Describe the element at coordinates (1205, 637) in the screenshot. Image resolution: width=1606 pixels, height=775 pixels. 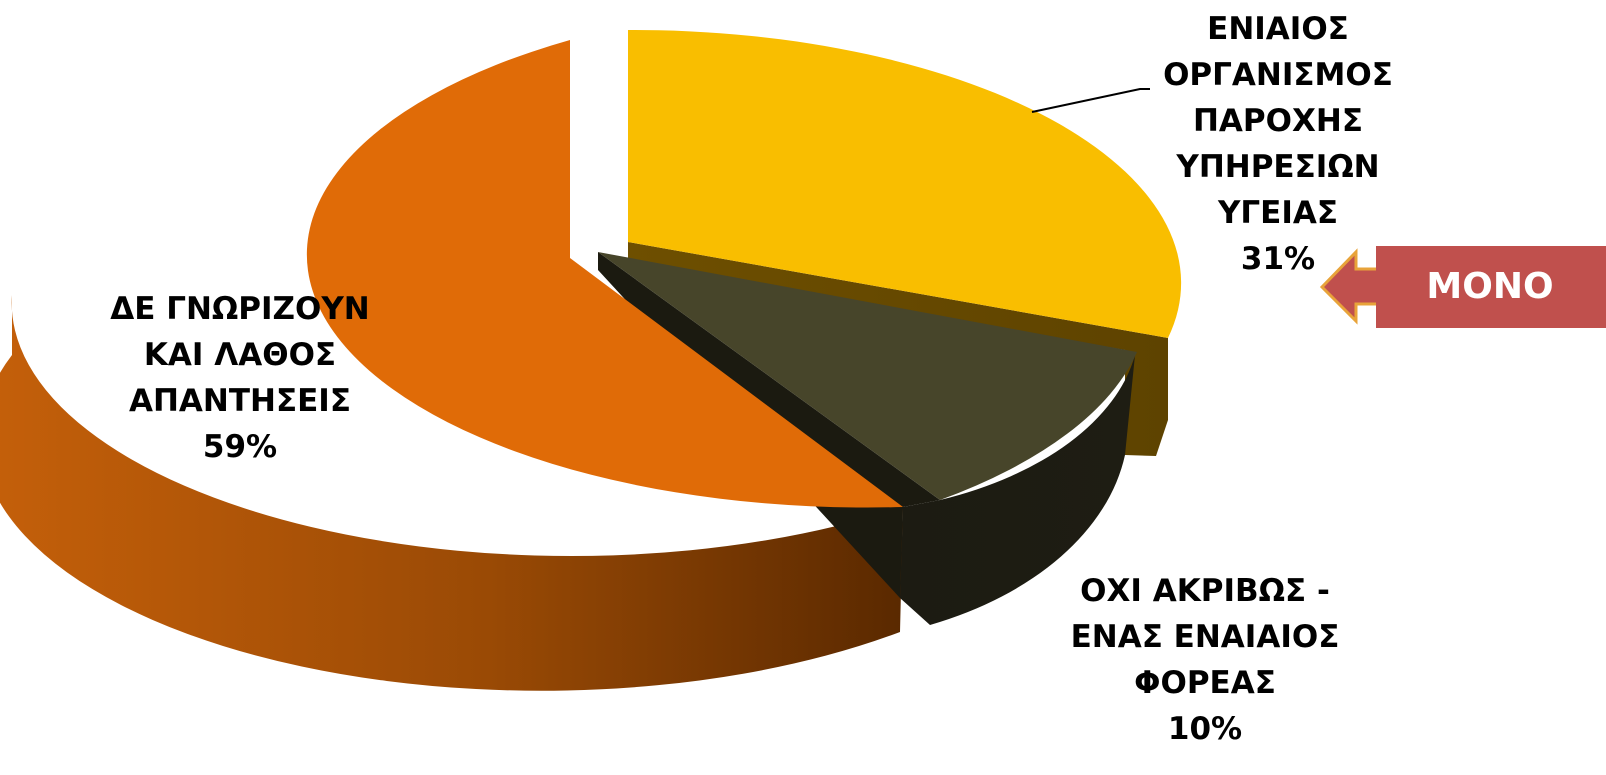
I see `slice-label-notexactly-line: ΕΝΑΣ ΕΝΑΙΑΙΟΣ` at that location.